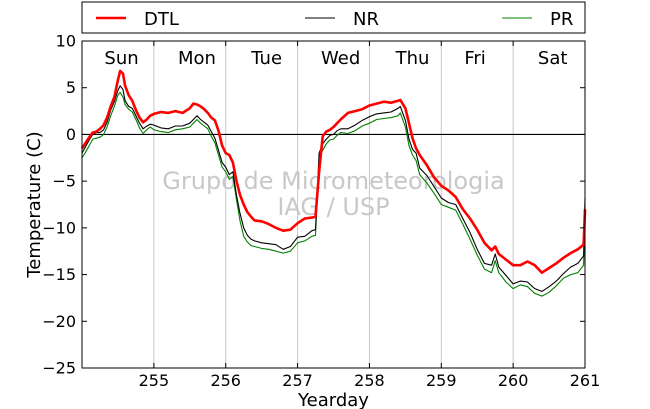 The height and width of the screenshot is (409, 650). I want to click on watermark-text: Grupo de Micrometeorologia, so click(333, 181).